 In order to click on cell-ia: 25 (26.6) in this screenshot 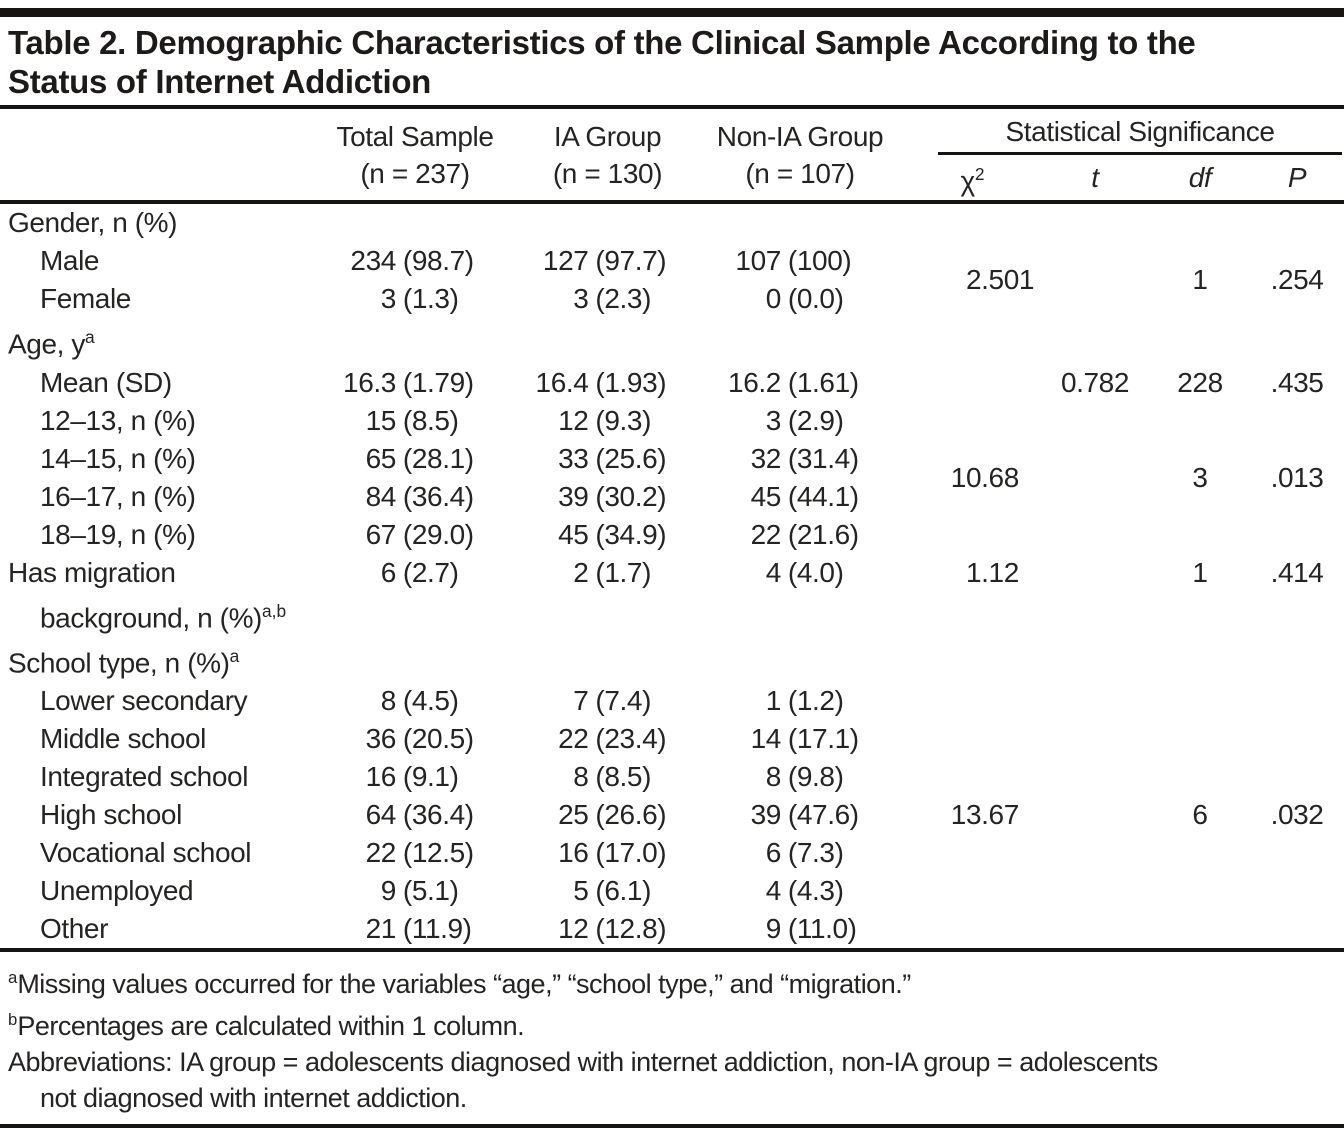, I will do `click(607, 815)`.